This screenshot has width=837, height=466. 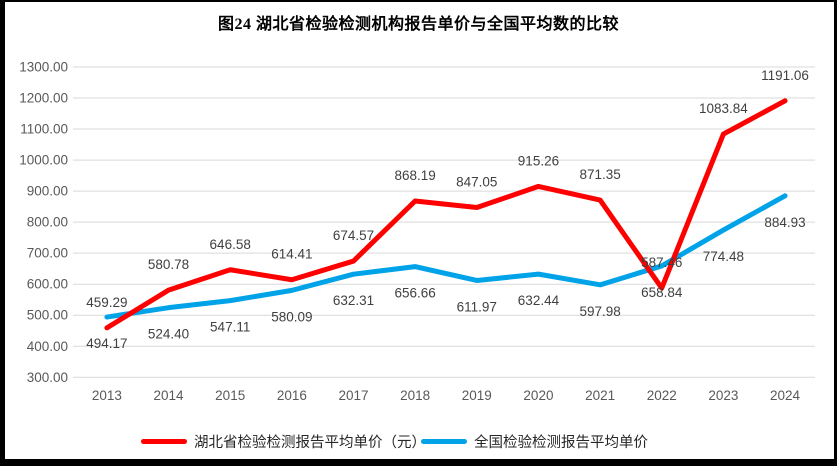 I want to click on y-axis-tick-label: 700.00, so click(x=47, y=253).